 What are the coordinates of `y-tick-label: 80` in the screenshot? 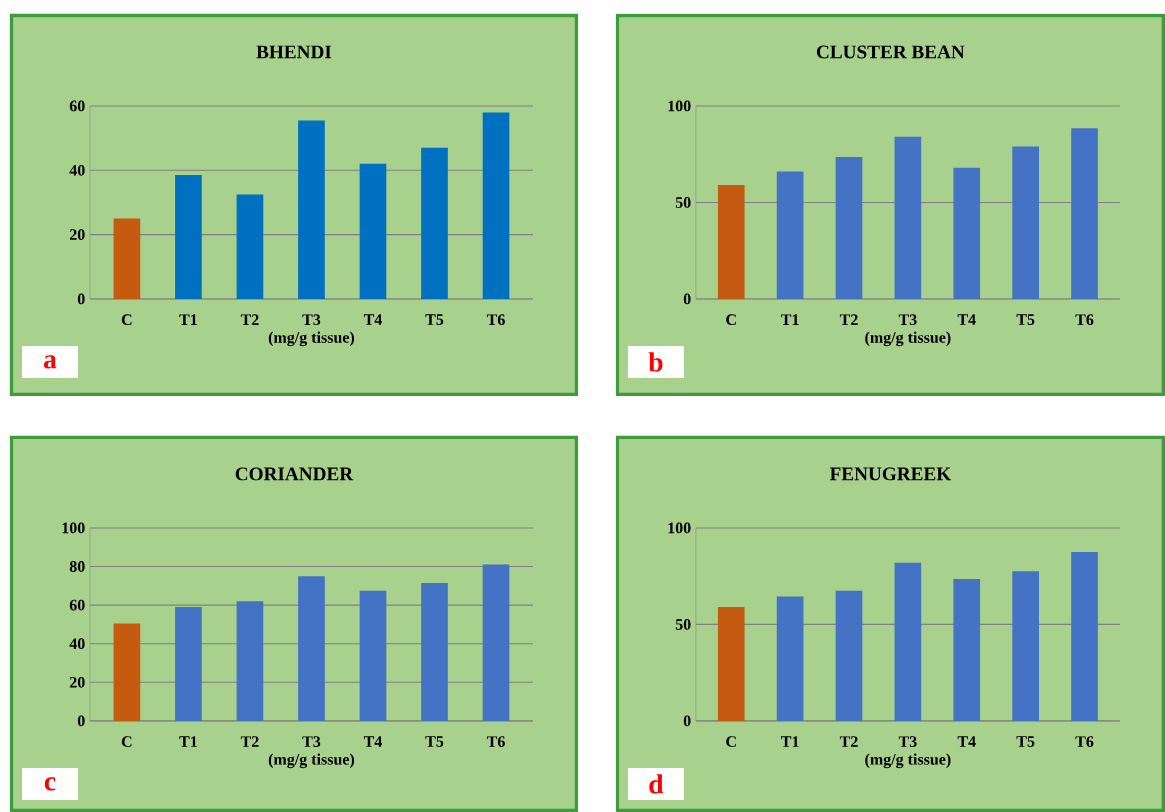 It's located at (77, 566).